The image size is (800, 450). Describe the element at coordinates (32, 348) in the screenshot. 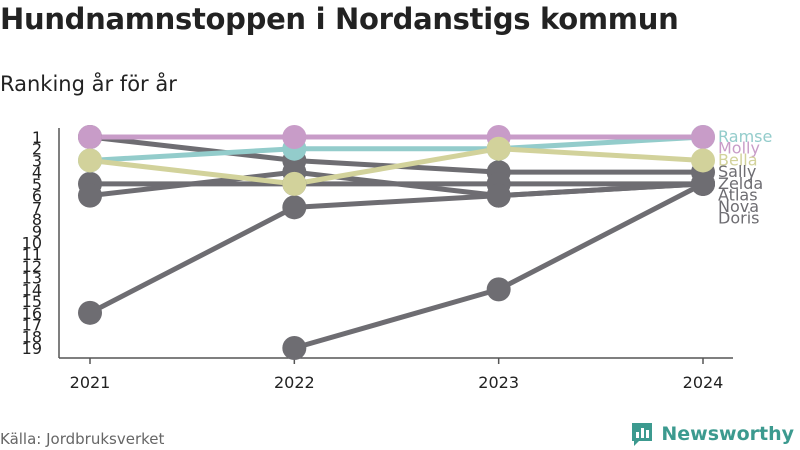

I see `y-tick-label: 19` at that location.